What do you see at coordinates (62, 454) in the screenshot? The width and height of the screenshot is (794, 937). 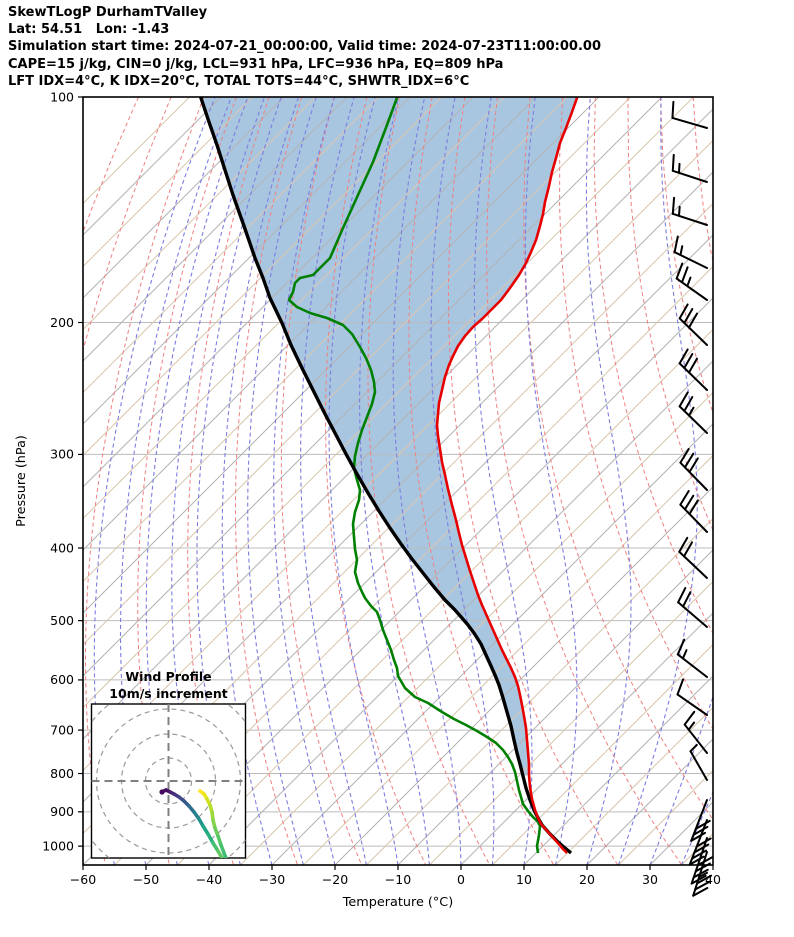 I see `pressure-tick-label: 300` at bounding box center [62, 454].